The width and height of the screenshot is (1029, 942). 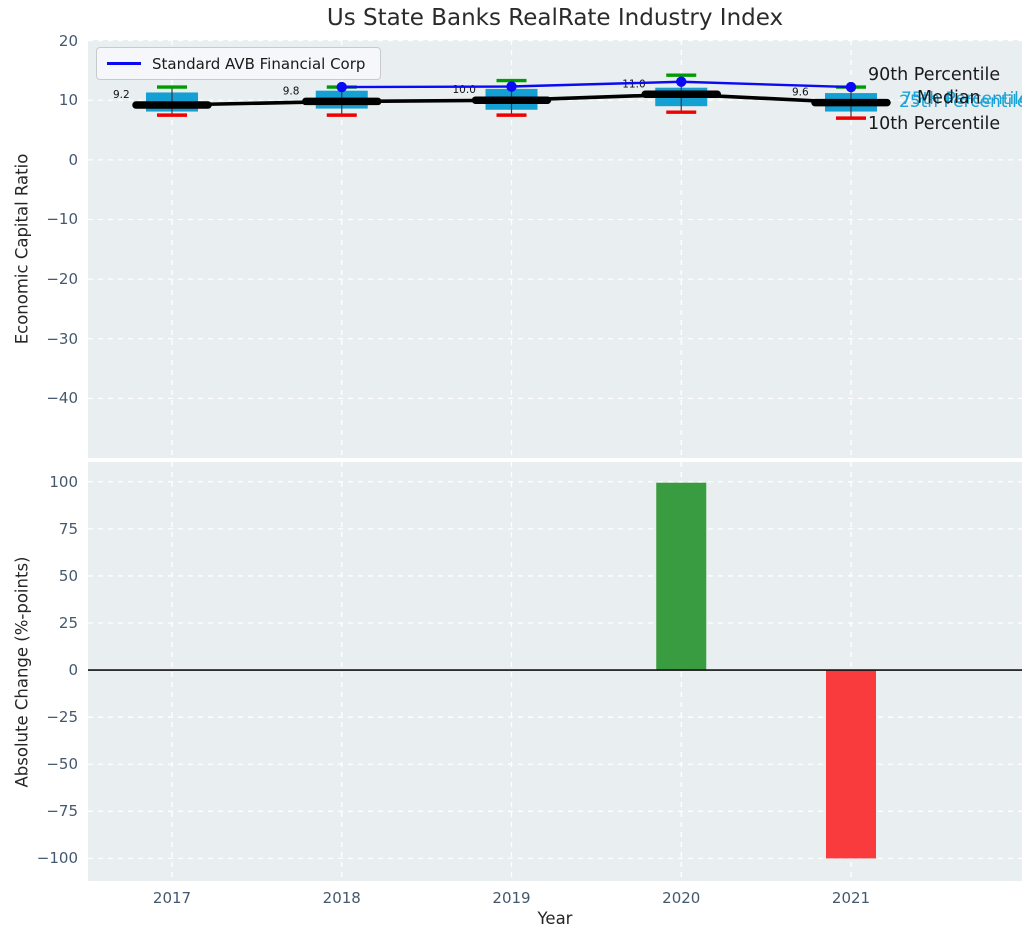 I want to click on bottom-y-tick-label: −100, so click(x=57, y=858).